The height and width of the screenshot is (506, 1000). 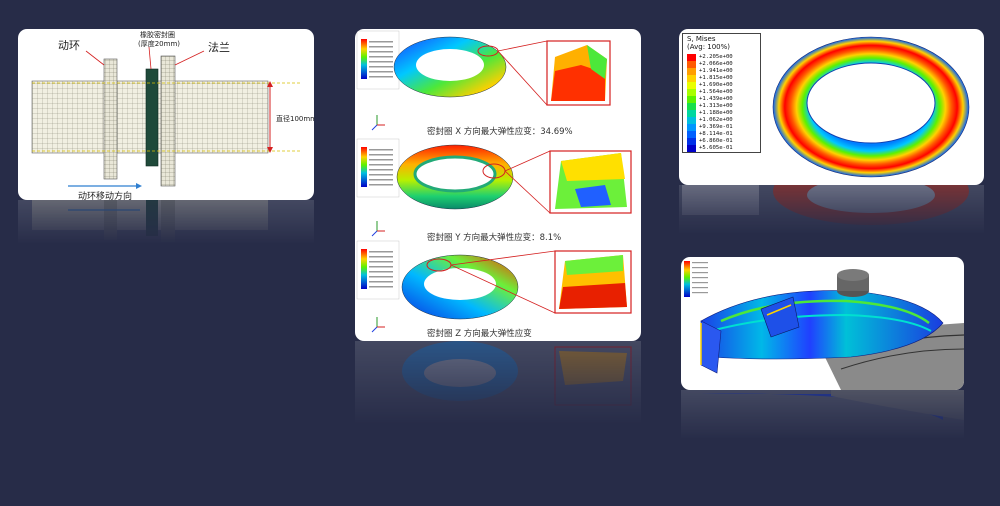 I want to click on legend-value: +1.439e+00, so click(x=716, y=99).